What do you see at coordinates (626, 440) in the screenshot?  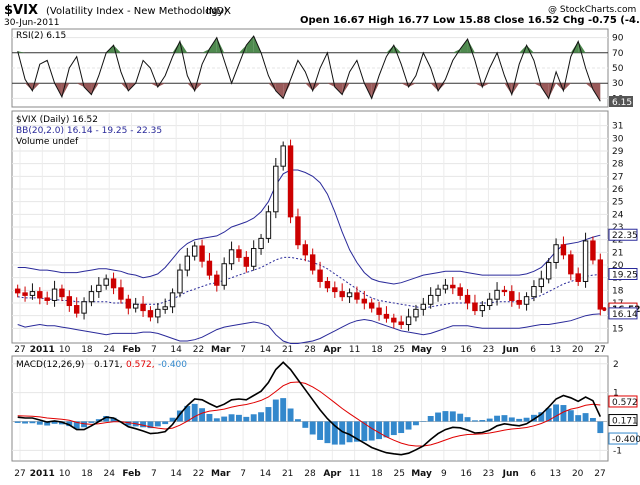 I see `macd-value-label: -0.400` at bounding box center [626, 440].